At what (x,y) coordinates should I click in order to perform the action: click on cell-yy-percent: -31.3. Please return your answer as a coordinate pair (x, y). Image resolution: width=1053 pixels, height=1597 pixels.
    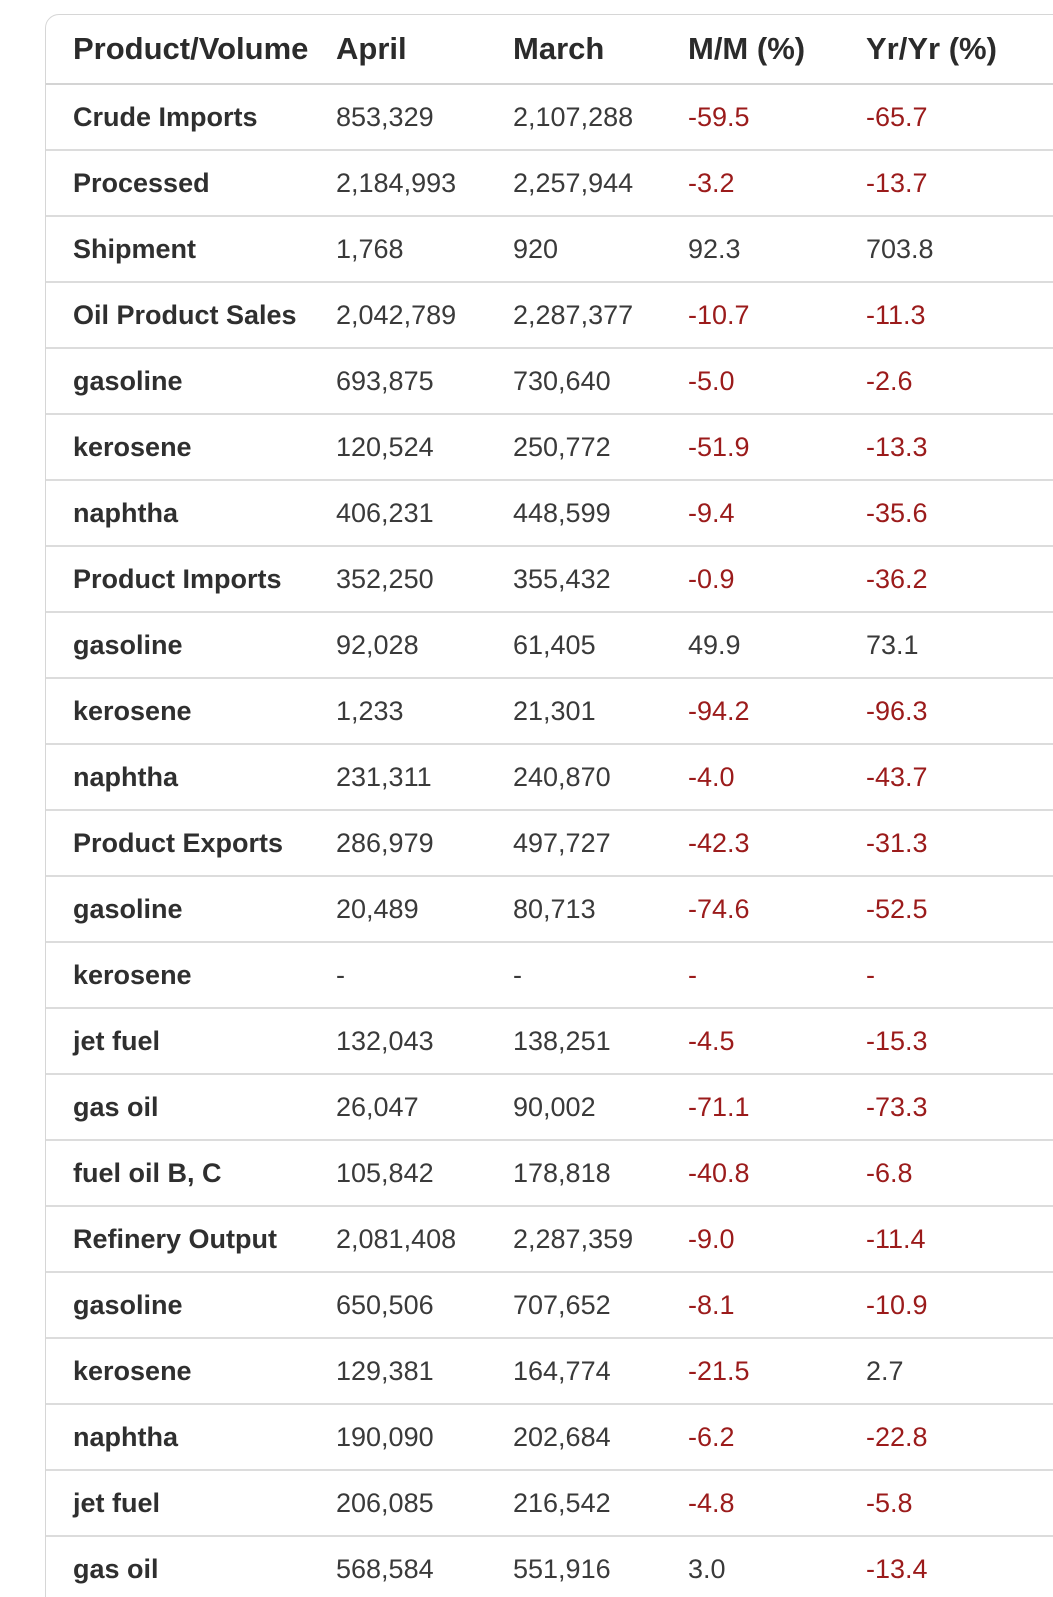
    Looking at the image, I should click on (959, 843).